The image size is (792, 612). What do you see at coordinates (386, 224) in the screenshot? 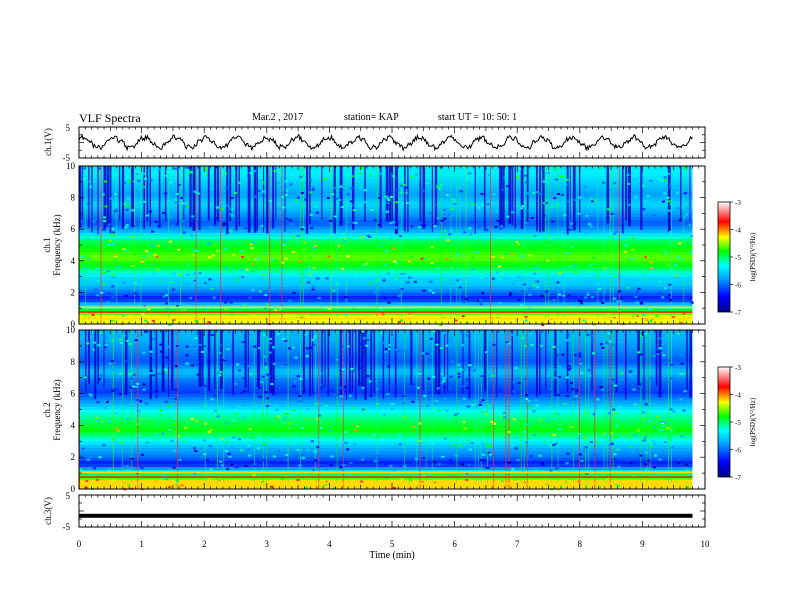
I see `spectrogram-band` at bounding box center [386, 224].